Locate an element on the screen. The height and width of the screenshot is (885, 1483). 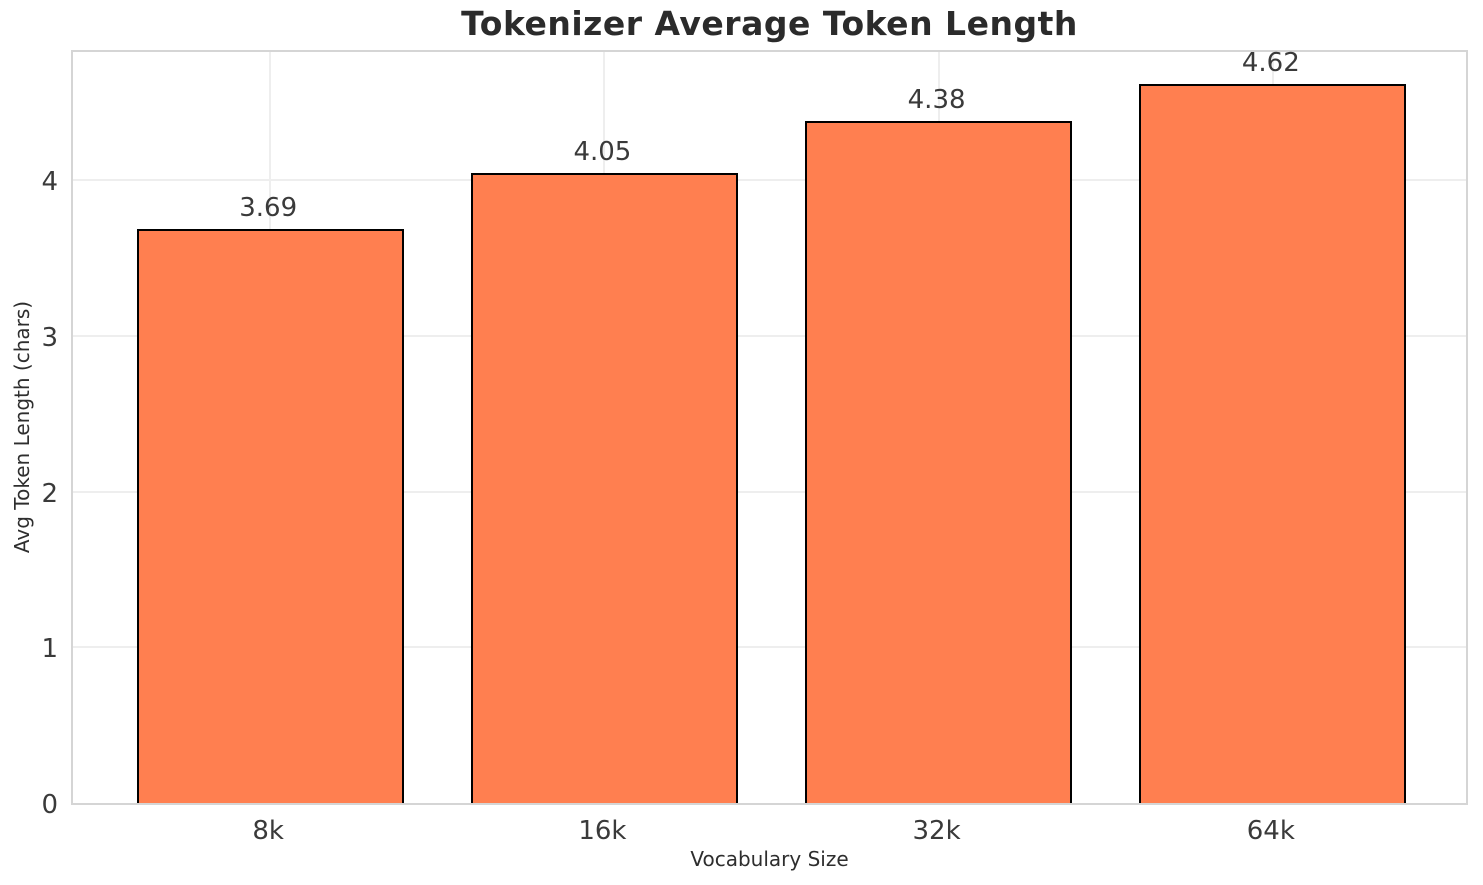
x-tick-label-32k: 32k is located at coordinates (936, 831).